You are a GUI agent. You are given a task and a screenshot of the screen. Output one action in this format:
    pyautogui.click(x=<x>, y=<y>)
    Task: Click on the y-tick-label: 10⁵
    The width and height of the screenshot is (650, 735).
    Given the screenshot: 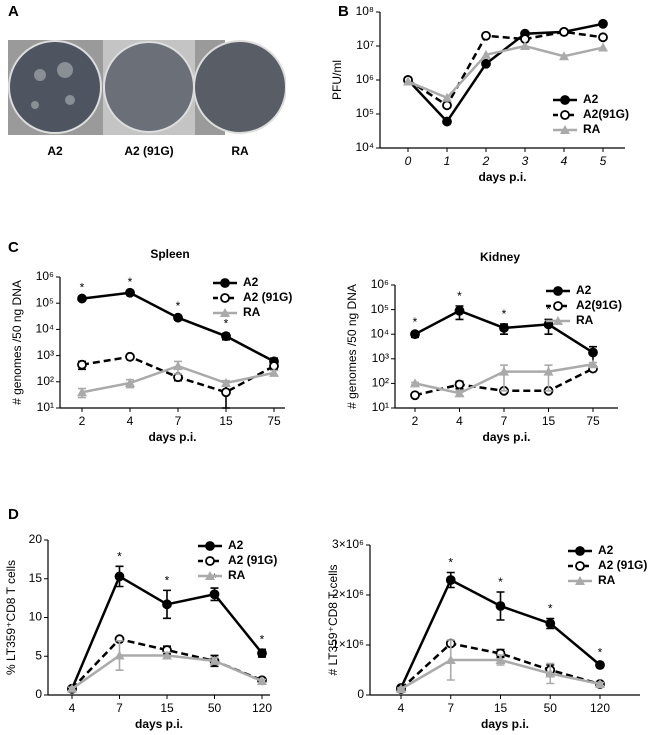 What is the action you would take?
    pyautogui.click(x=380, y=309)
    